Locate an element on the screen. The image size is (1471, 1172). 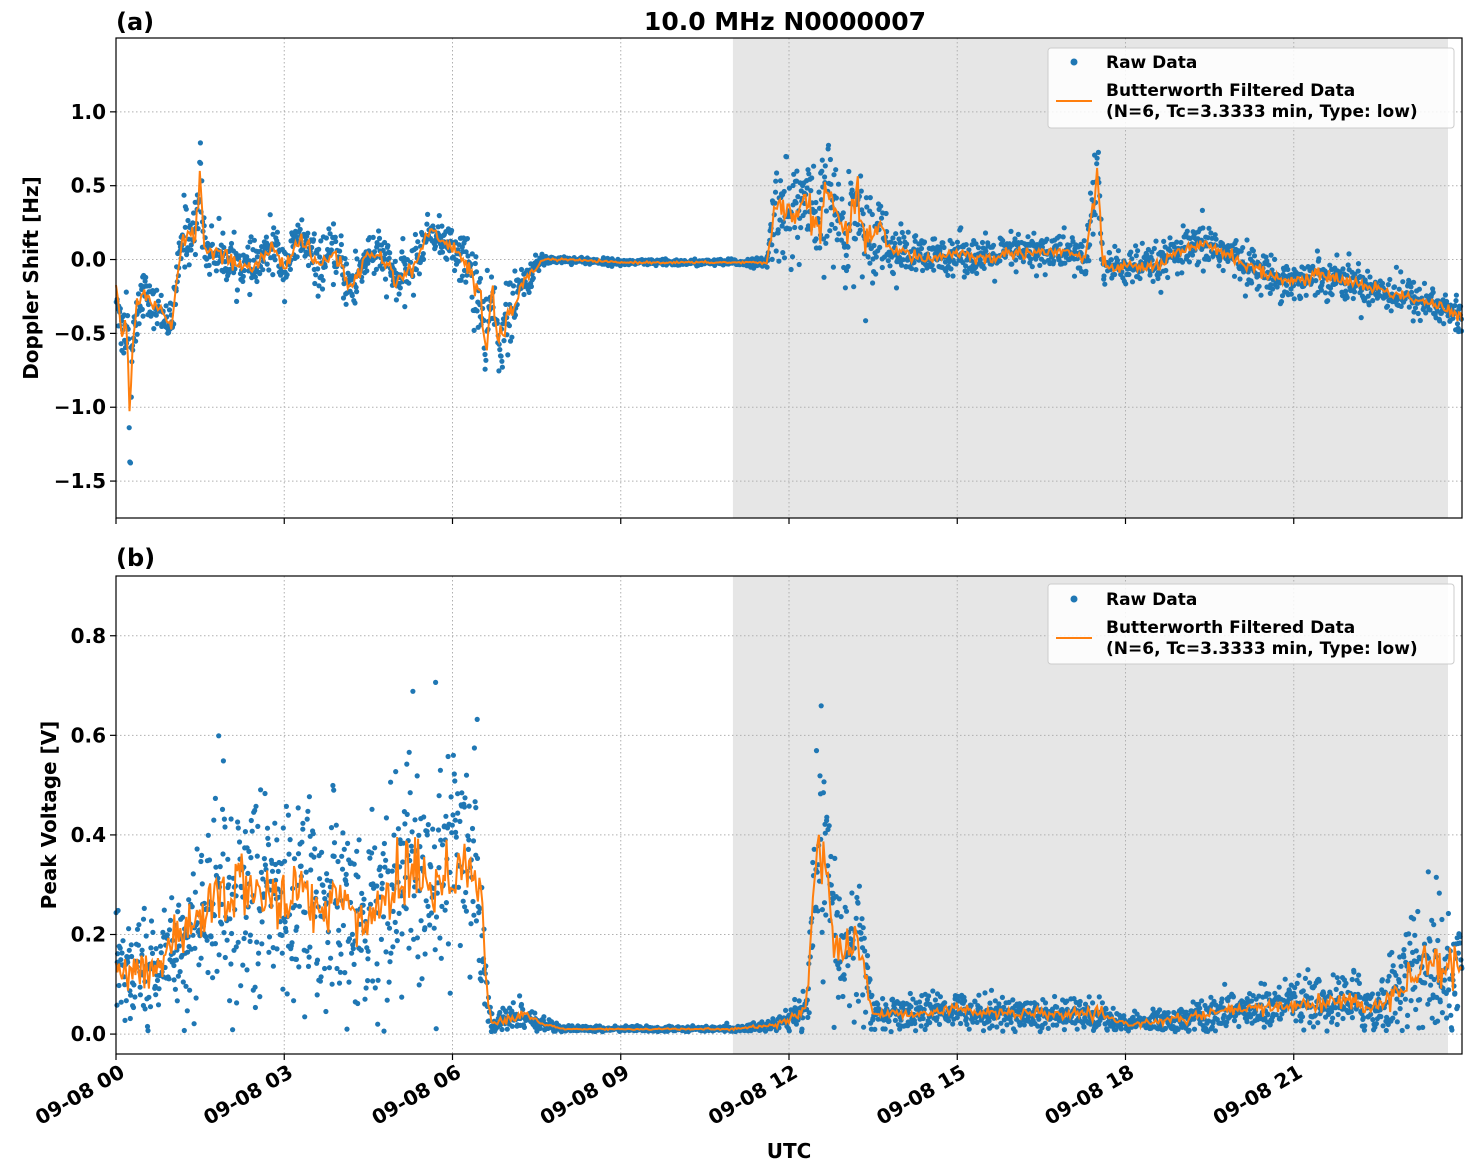
y-tick-label: 0.5 is located at coordinates (88, 186).